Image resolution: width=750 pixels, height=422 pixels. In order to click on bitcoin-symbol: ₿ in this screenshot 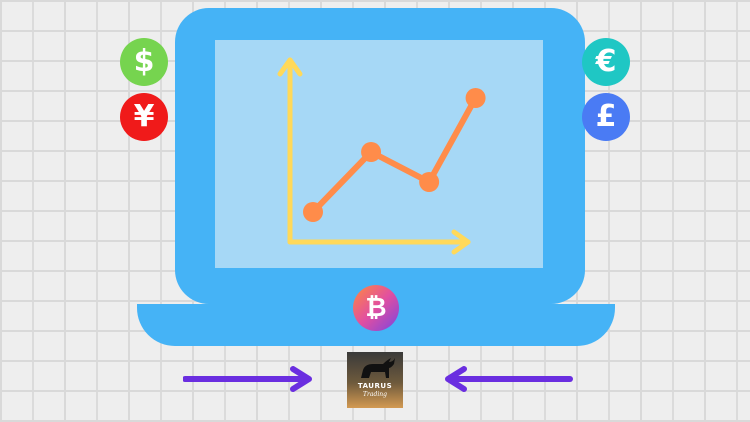, I will do `click(376, 308)`.